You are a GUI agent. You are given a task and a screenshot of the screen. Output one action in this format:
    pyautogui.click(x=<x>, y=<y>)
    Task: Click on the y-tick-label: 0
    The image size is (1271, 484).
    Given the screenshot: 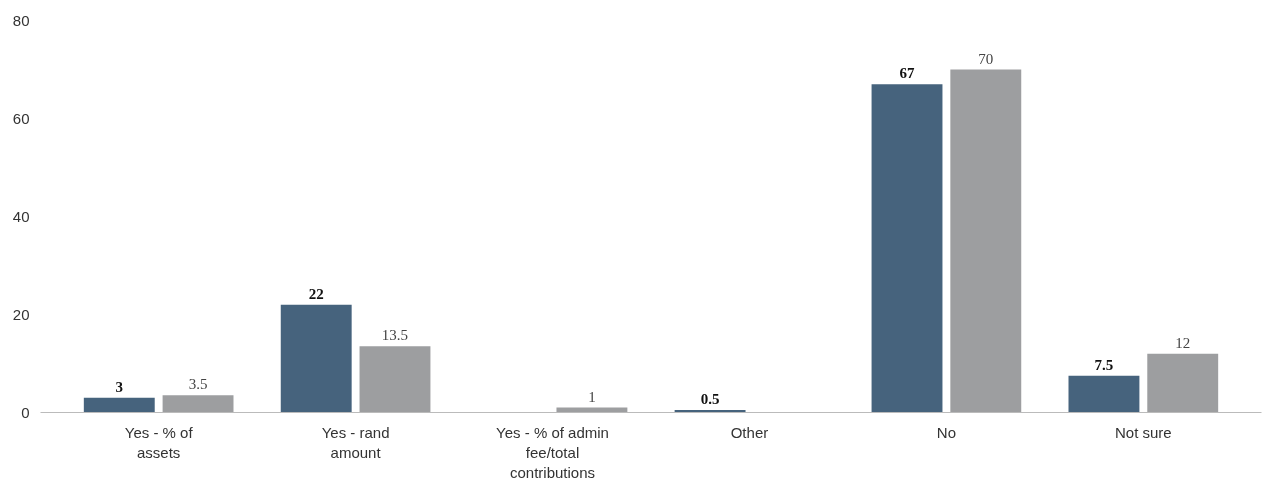 What is the action you would take?
    pyautogui.click(x=25, y=412)
    